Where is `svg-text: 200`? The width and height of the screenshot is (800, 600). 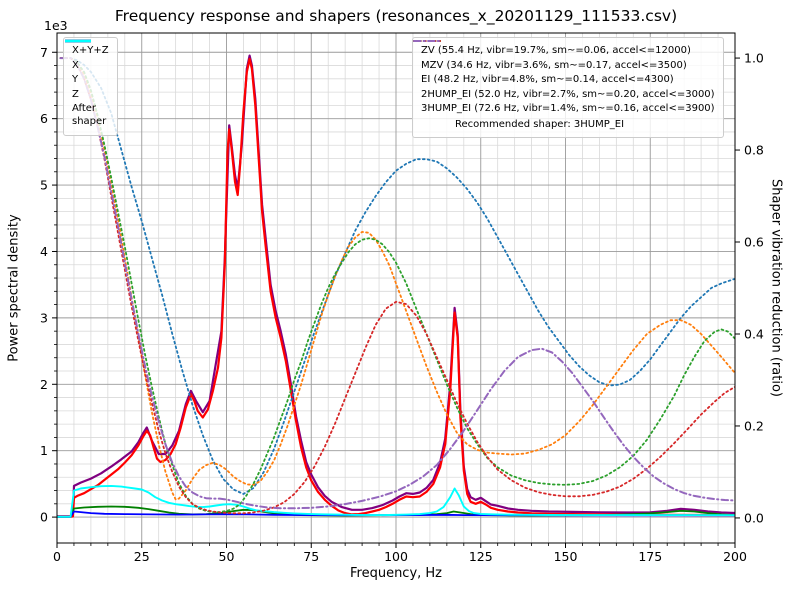 svg-text: 200 is located at coordinates (735, 556).